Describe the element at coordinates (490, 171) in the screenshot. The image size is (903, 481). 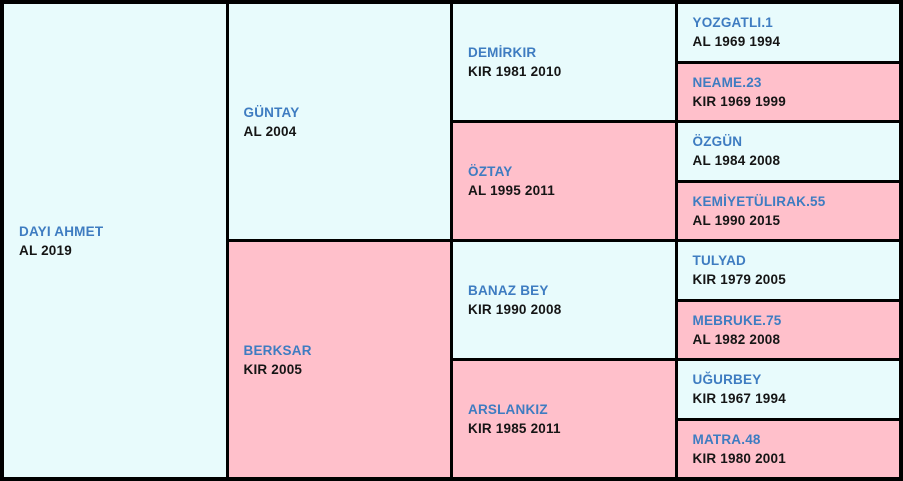
I see `horse-name-link: ÖZTAY` at that location.